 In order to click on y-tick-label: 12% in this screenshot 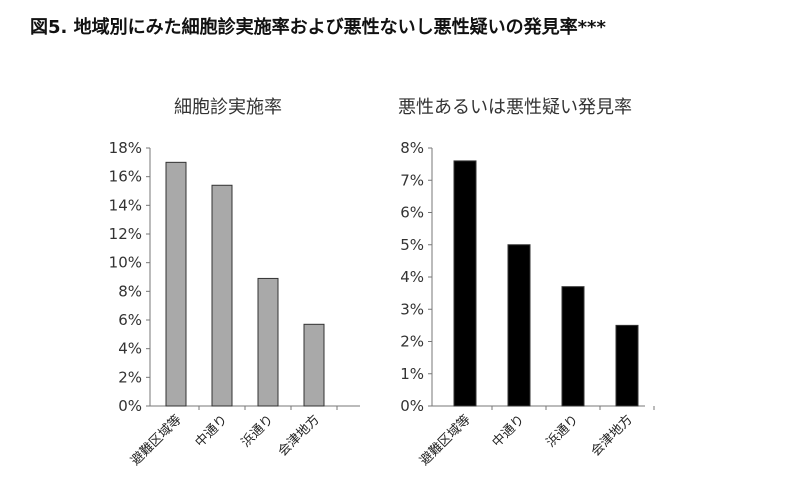, I will do `click(125, 234)`.